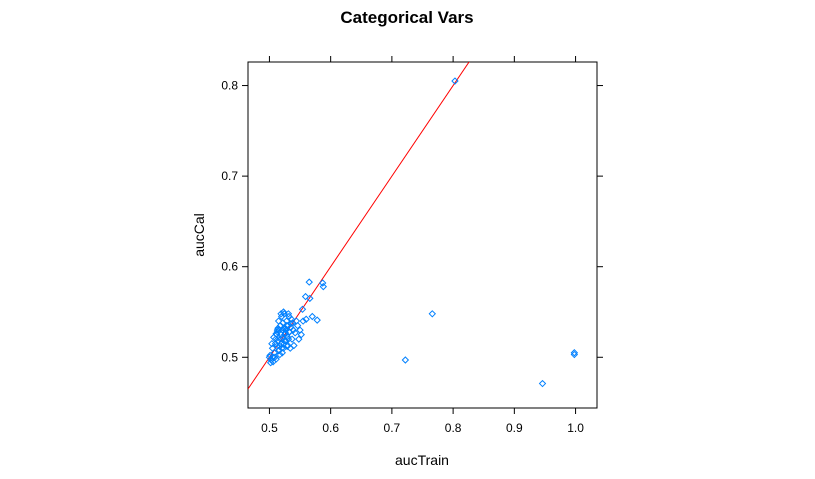  I want to click on x-axis-label: aucTrain, so click(422, 460).